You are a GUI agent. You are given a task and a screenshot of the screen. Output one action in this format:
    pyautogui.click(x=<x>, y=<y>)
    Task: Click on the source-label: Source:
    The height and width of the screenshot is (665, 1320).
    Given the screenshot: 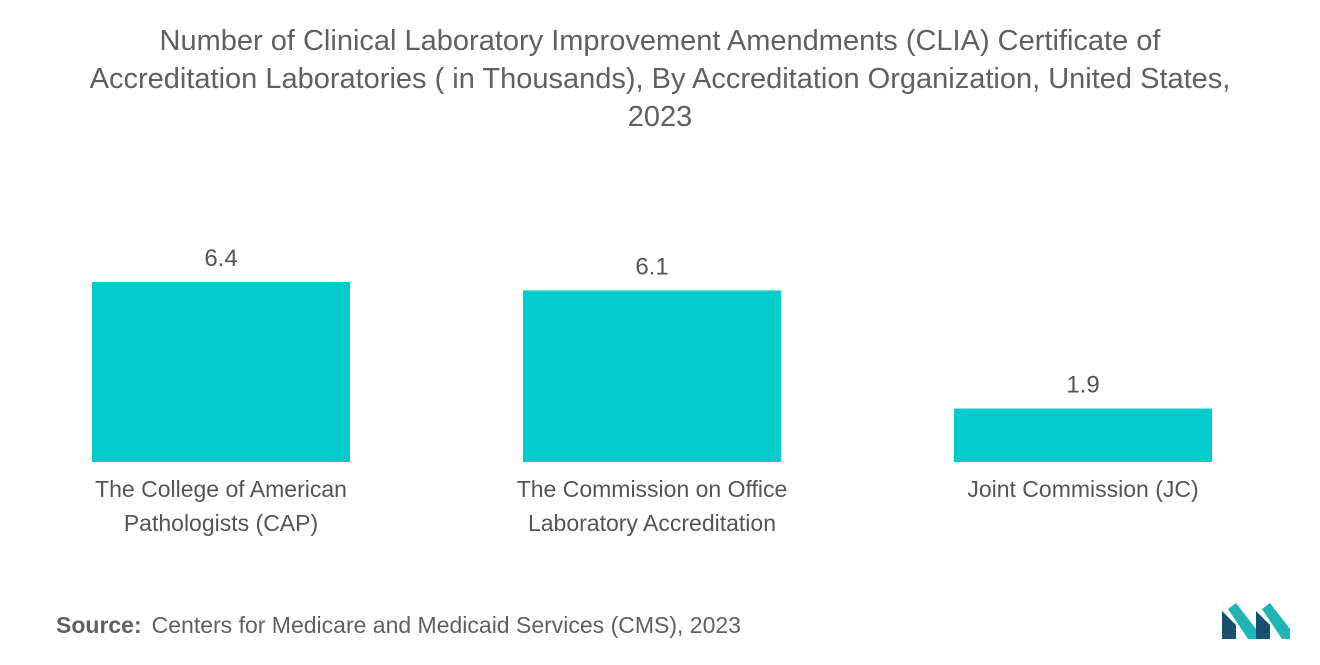 What is the action you would take?
    pyautogui.click(x=99, y=625)
    